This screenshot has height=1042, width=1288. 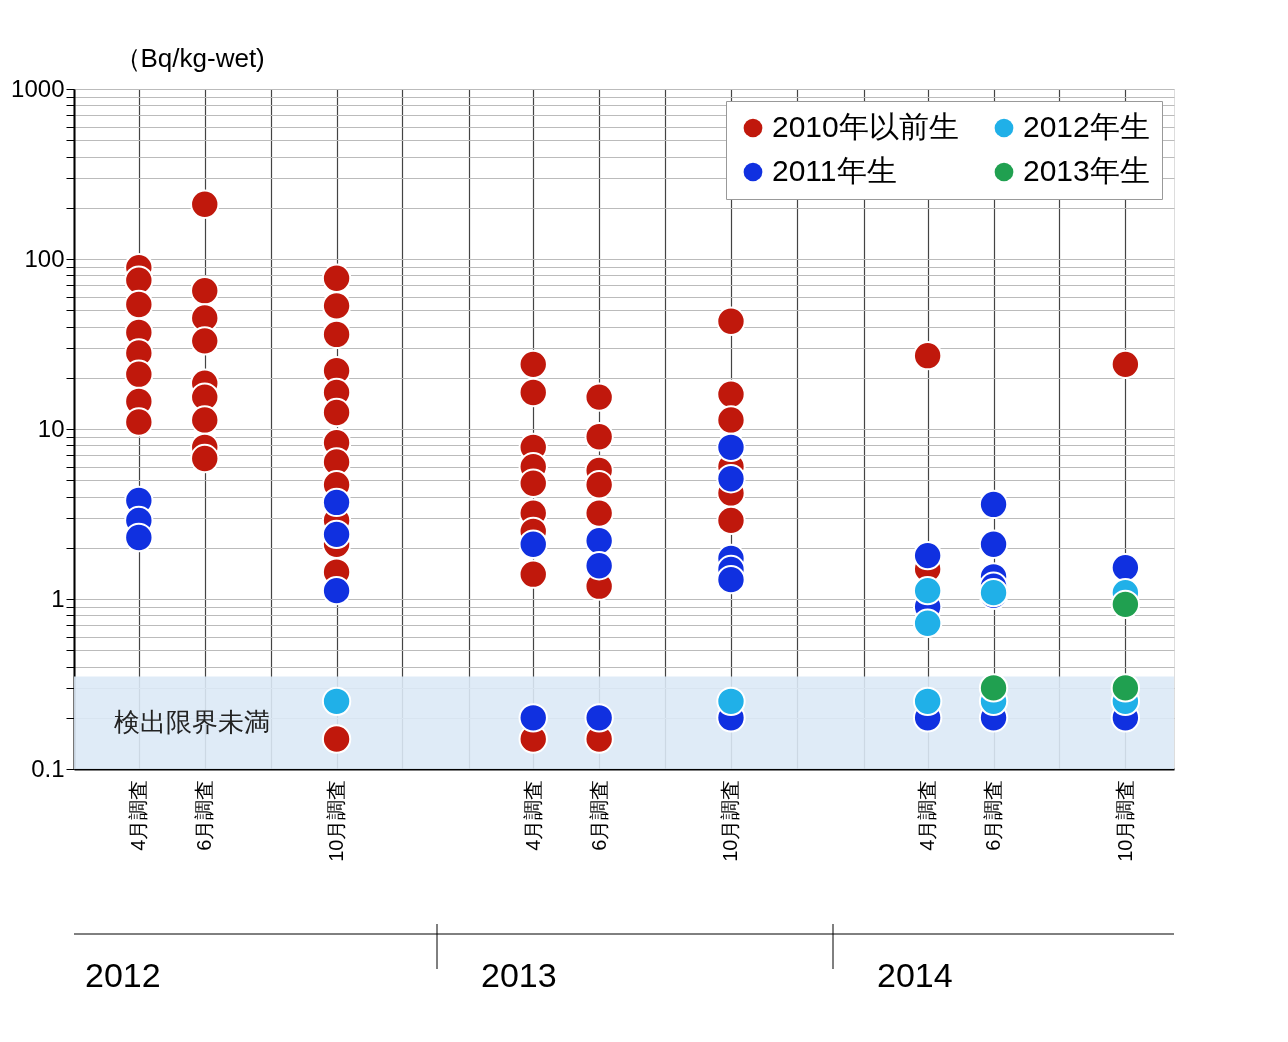 I want to click on y-axis-title: （Bq/kg-wet), so click(x=189, y=57).